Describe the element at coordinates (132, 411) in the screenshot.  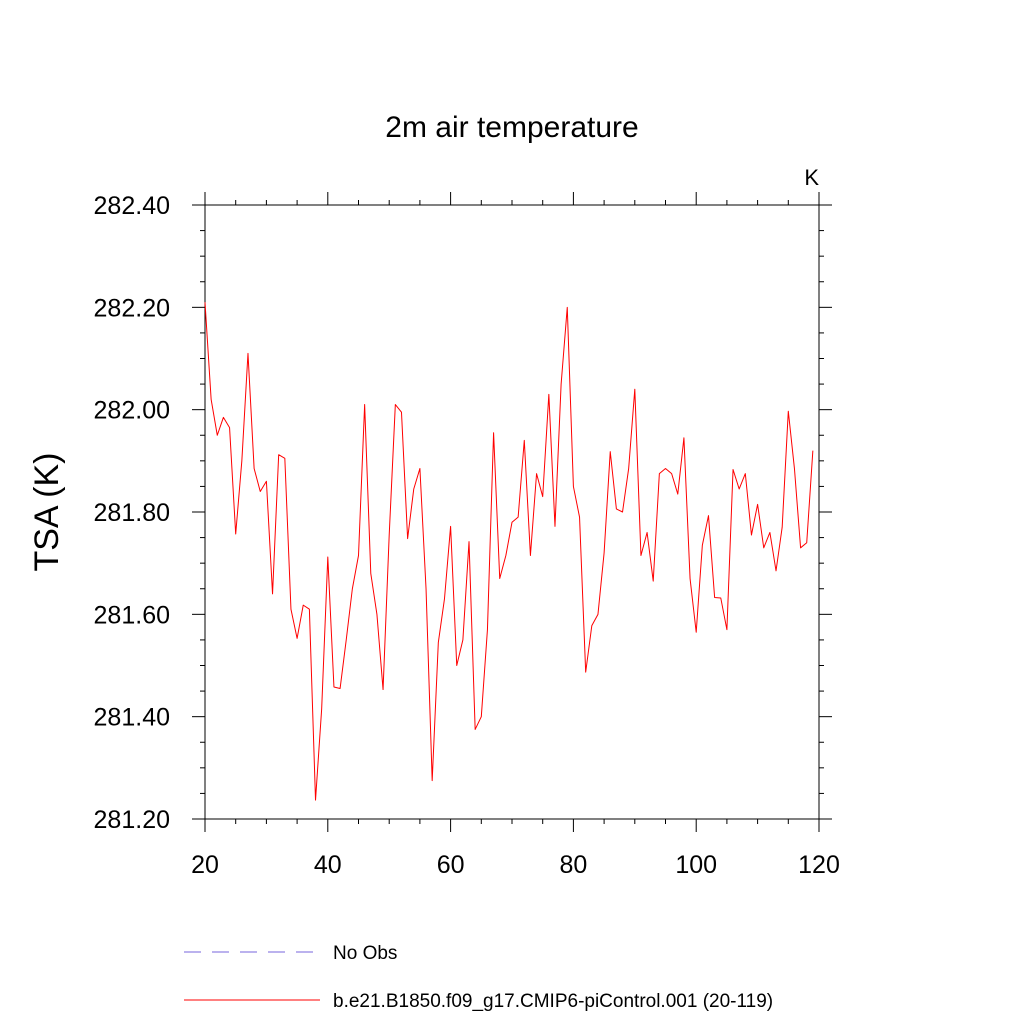
I see `y-tick-label: 282.00` at that location.